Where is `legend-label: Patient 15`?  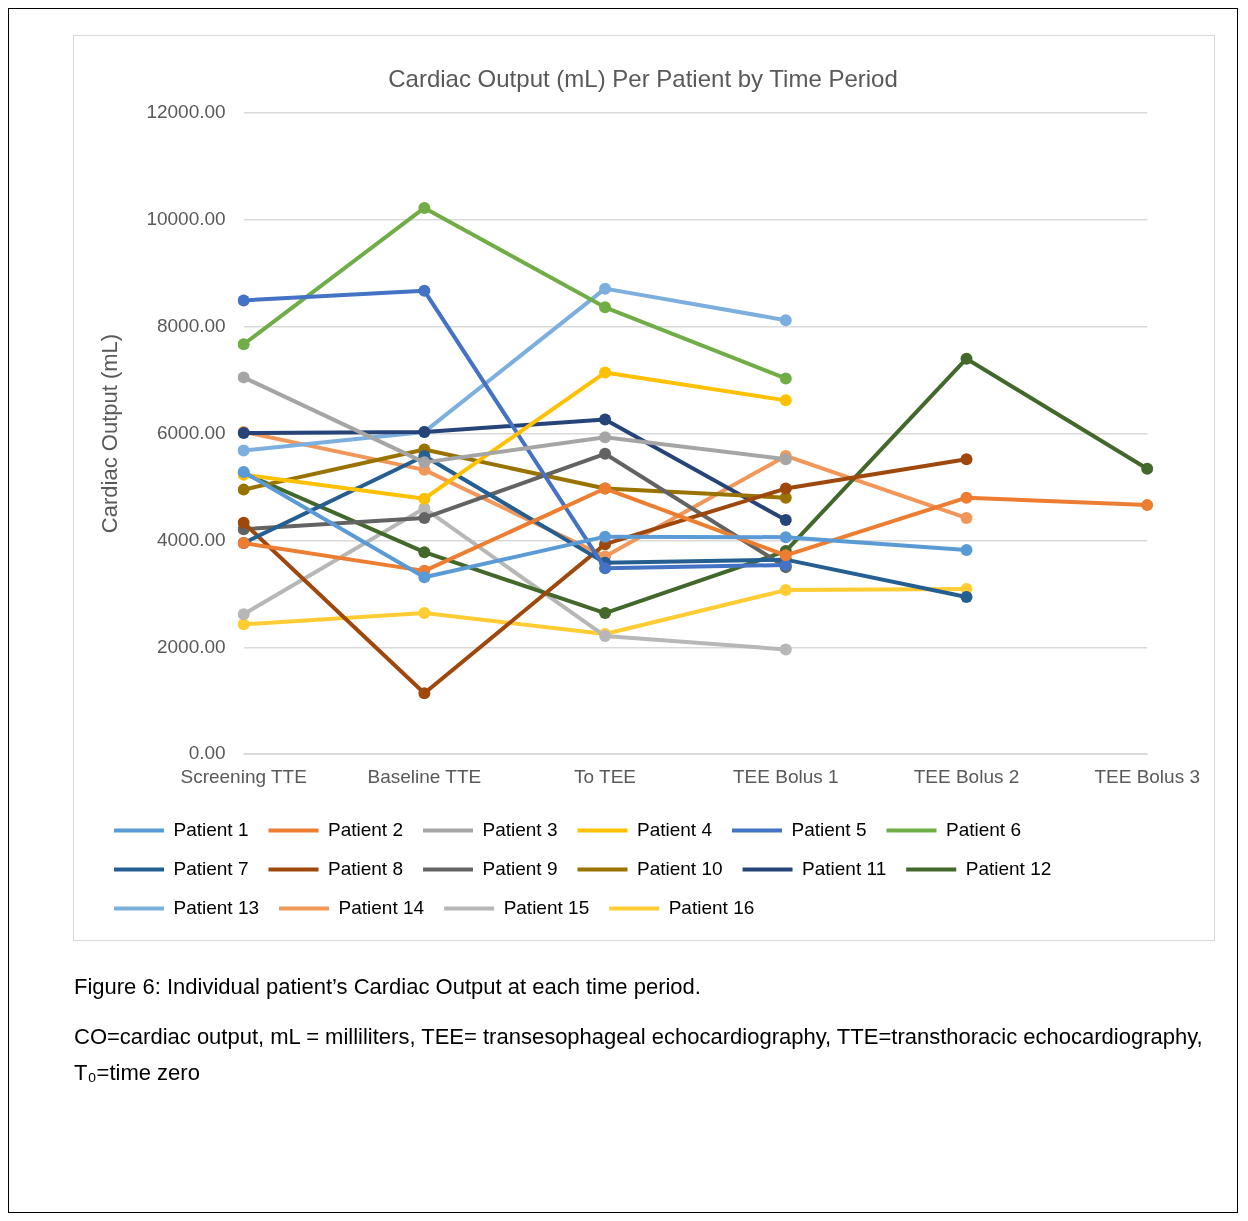 legend-label: Patient 15 is located at coordinates (546, 907).